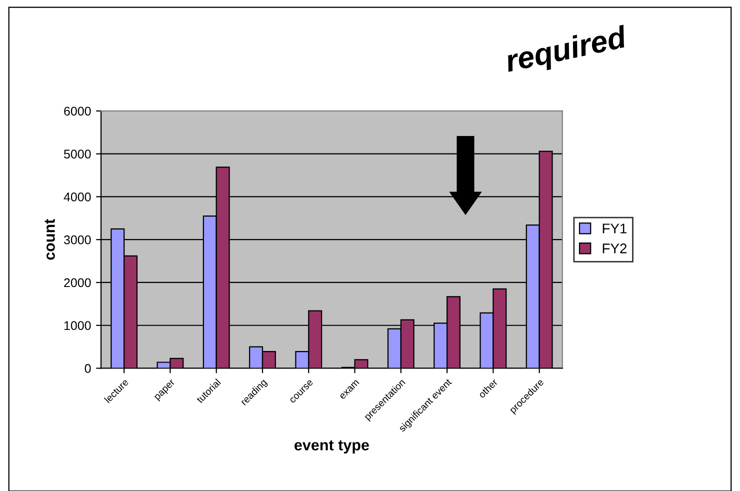 Image resolution: width=740 pixels, height=491 pixels. I want to click on y-tick-label: 2000, so click(77, 283).